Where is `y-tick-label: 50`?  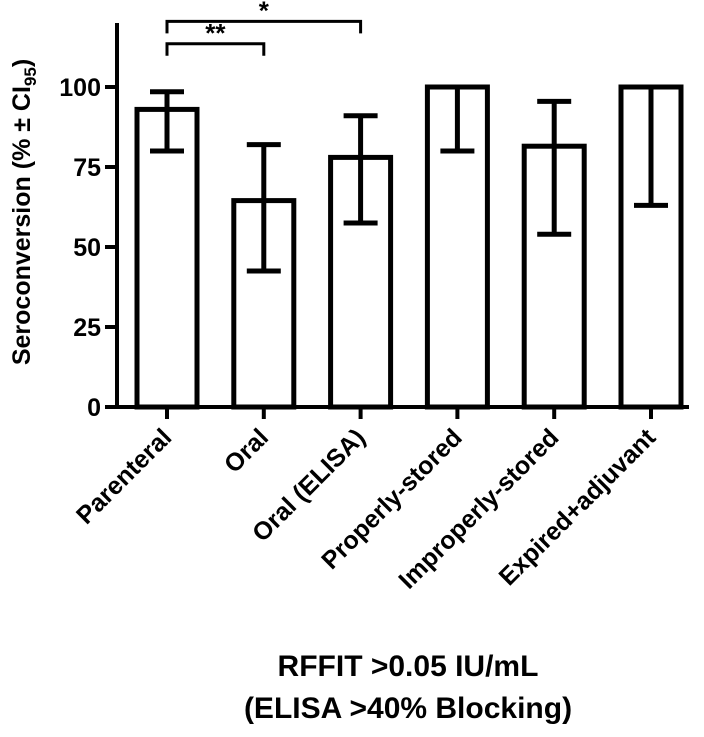 y-tick-label: 50 is located at coordinates (87, 248).